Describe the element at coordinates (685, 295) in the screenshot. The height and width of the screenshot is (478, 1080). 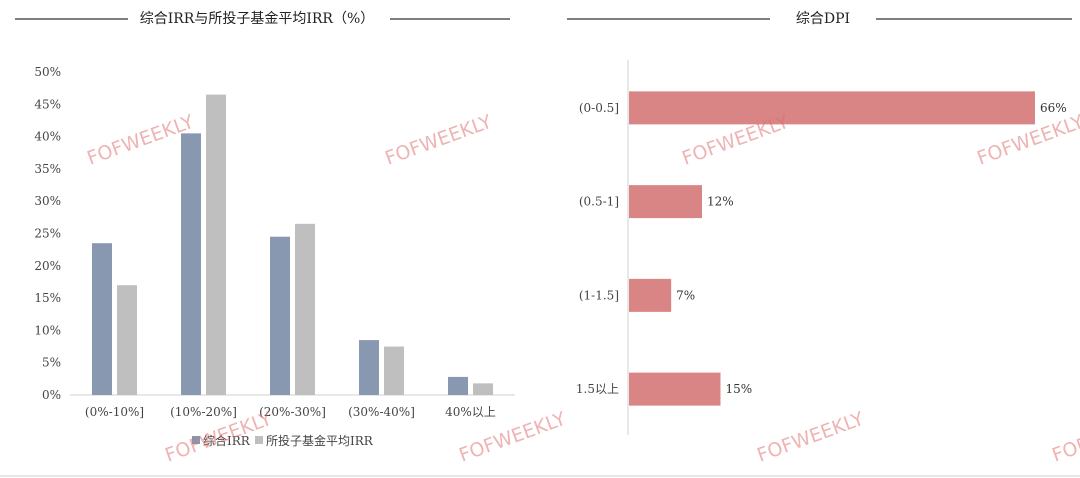
I see `dpi-value-label: 7%` at that location.